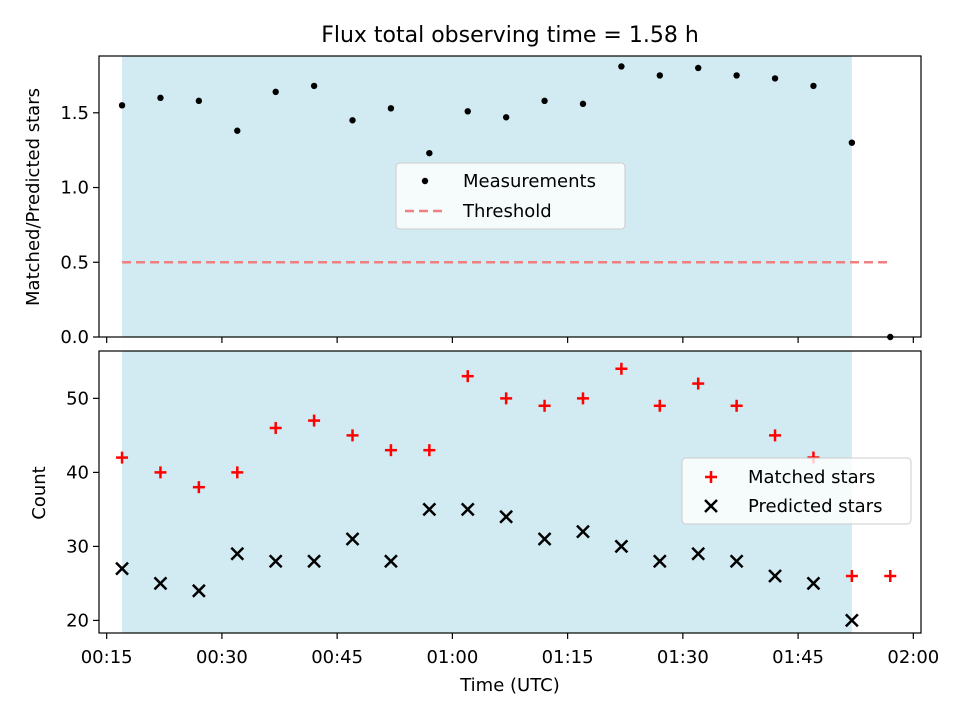 This screenshot has width=960, height=720. What do you see at coordinates (452, 657) in the screenshot?
I see `x-tick-label: 01:00` at bounding box center [452, 657].